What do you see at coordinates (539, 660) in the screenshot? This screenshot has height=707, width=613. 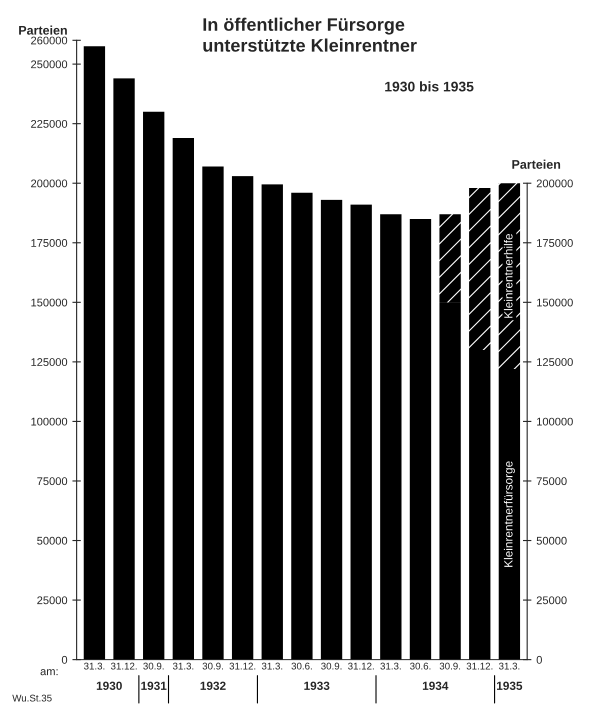 I see `y2-tick-label: 0` at bounding box center [539, 660].